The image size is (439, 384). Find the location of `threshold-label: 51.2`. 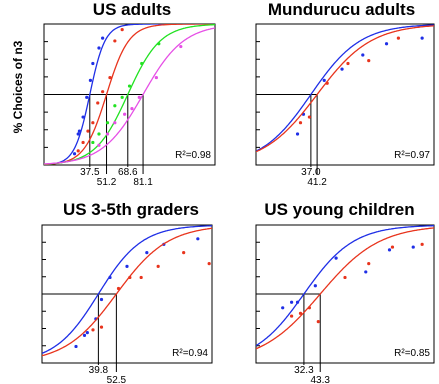

threshold-label: 51.2 is located at coordinates (107, 182).